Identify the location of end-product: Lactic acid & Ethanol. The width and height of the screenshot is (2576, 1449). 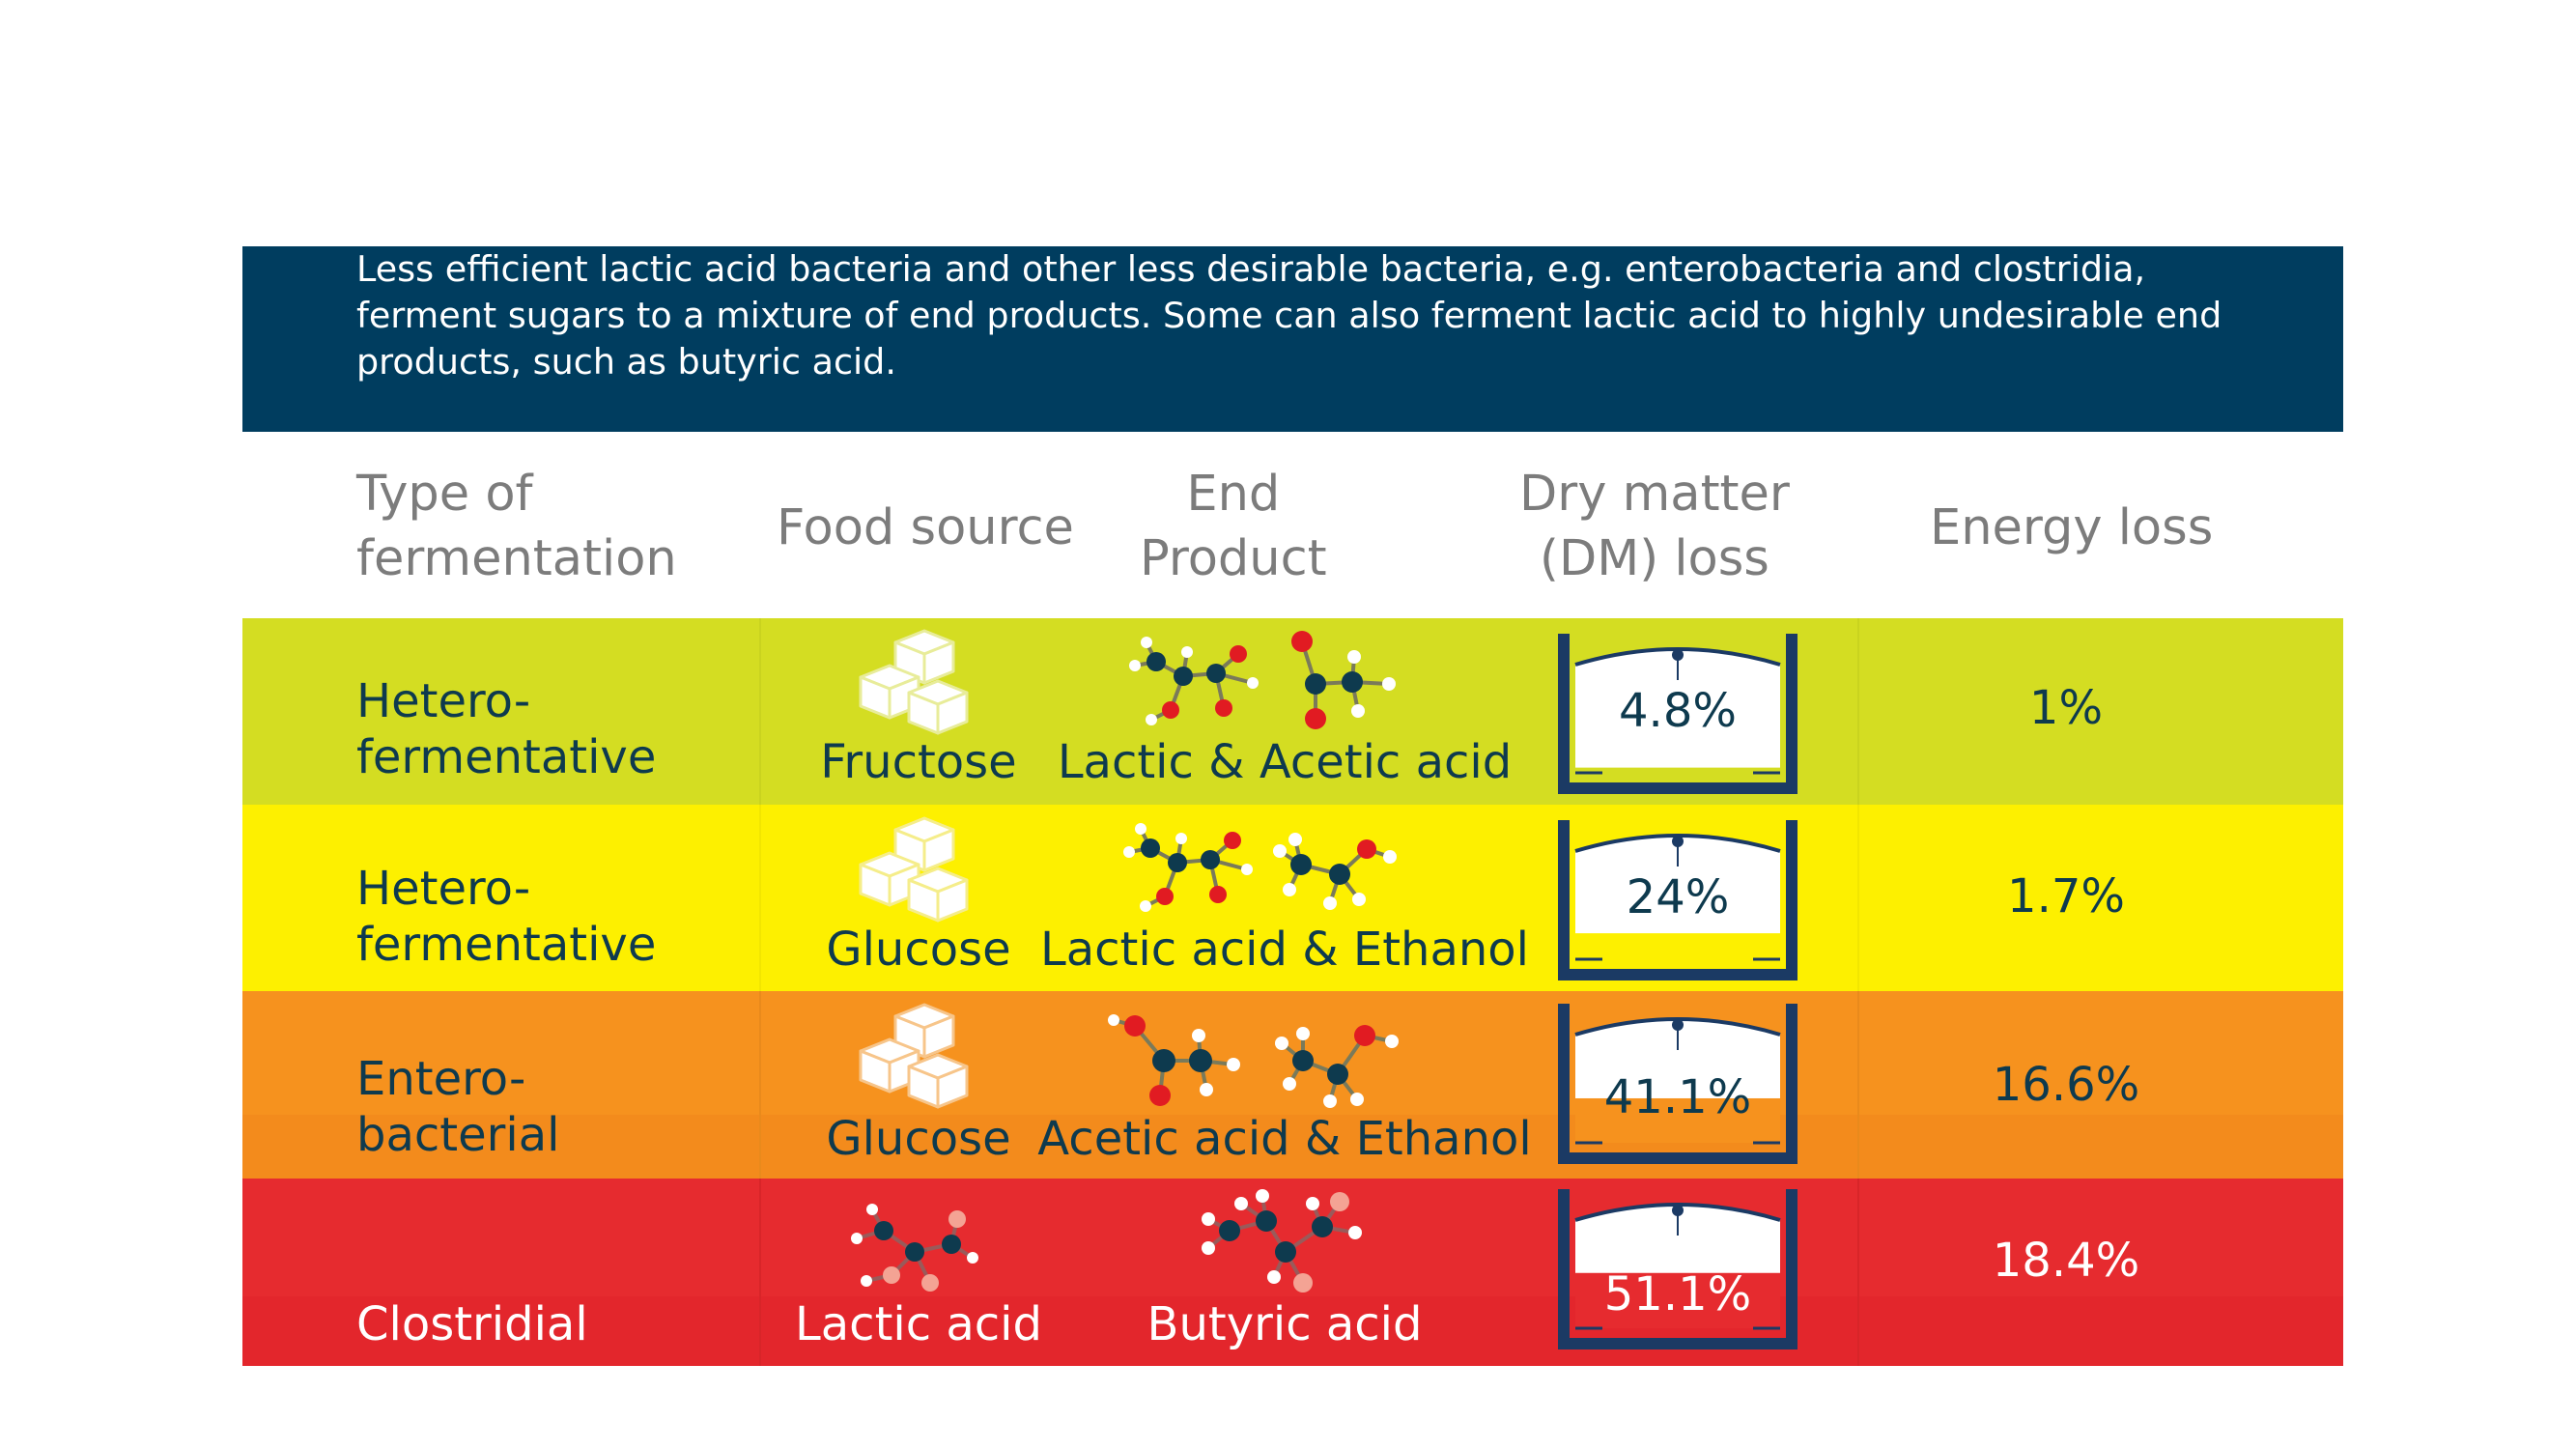
(1284, 950).